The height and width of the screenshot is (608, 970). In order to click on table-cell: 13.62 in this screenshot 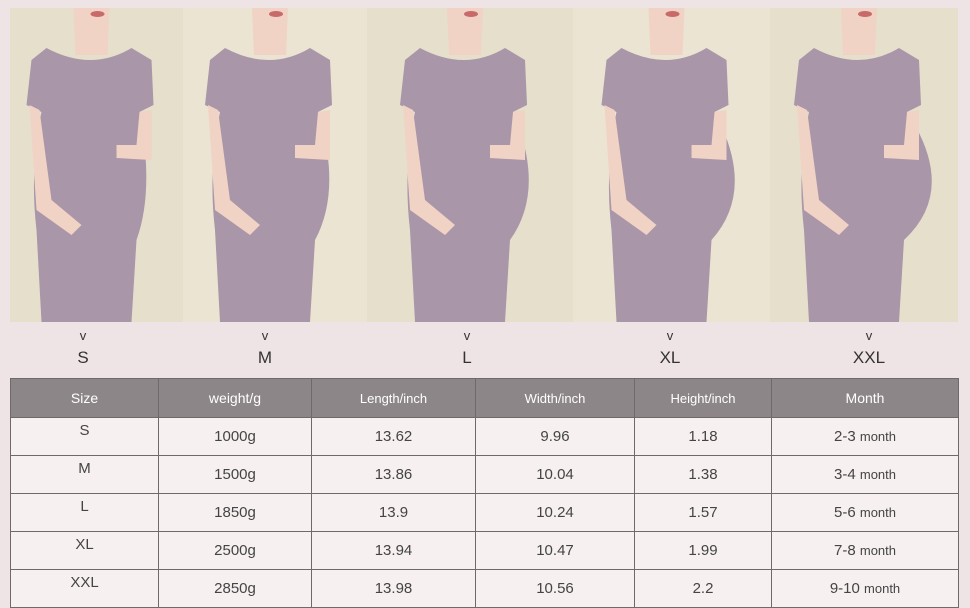, I will do `click(393, 436)`.